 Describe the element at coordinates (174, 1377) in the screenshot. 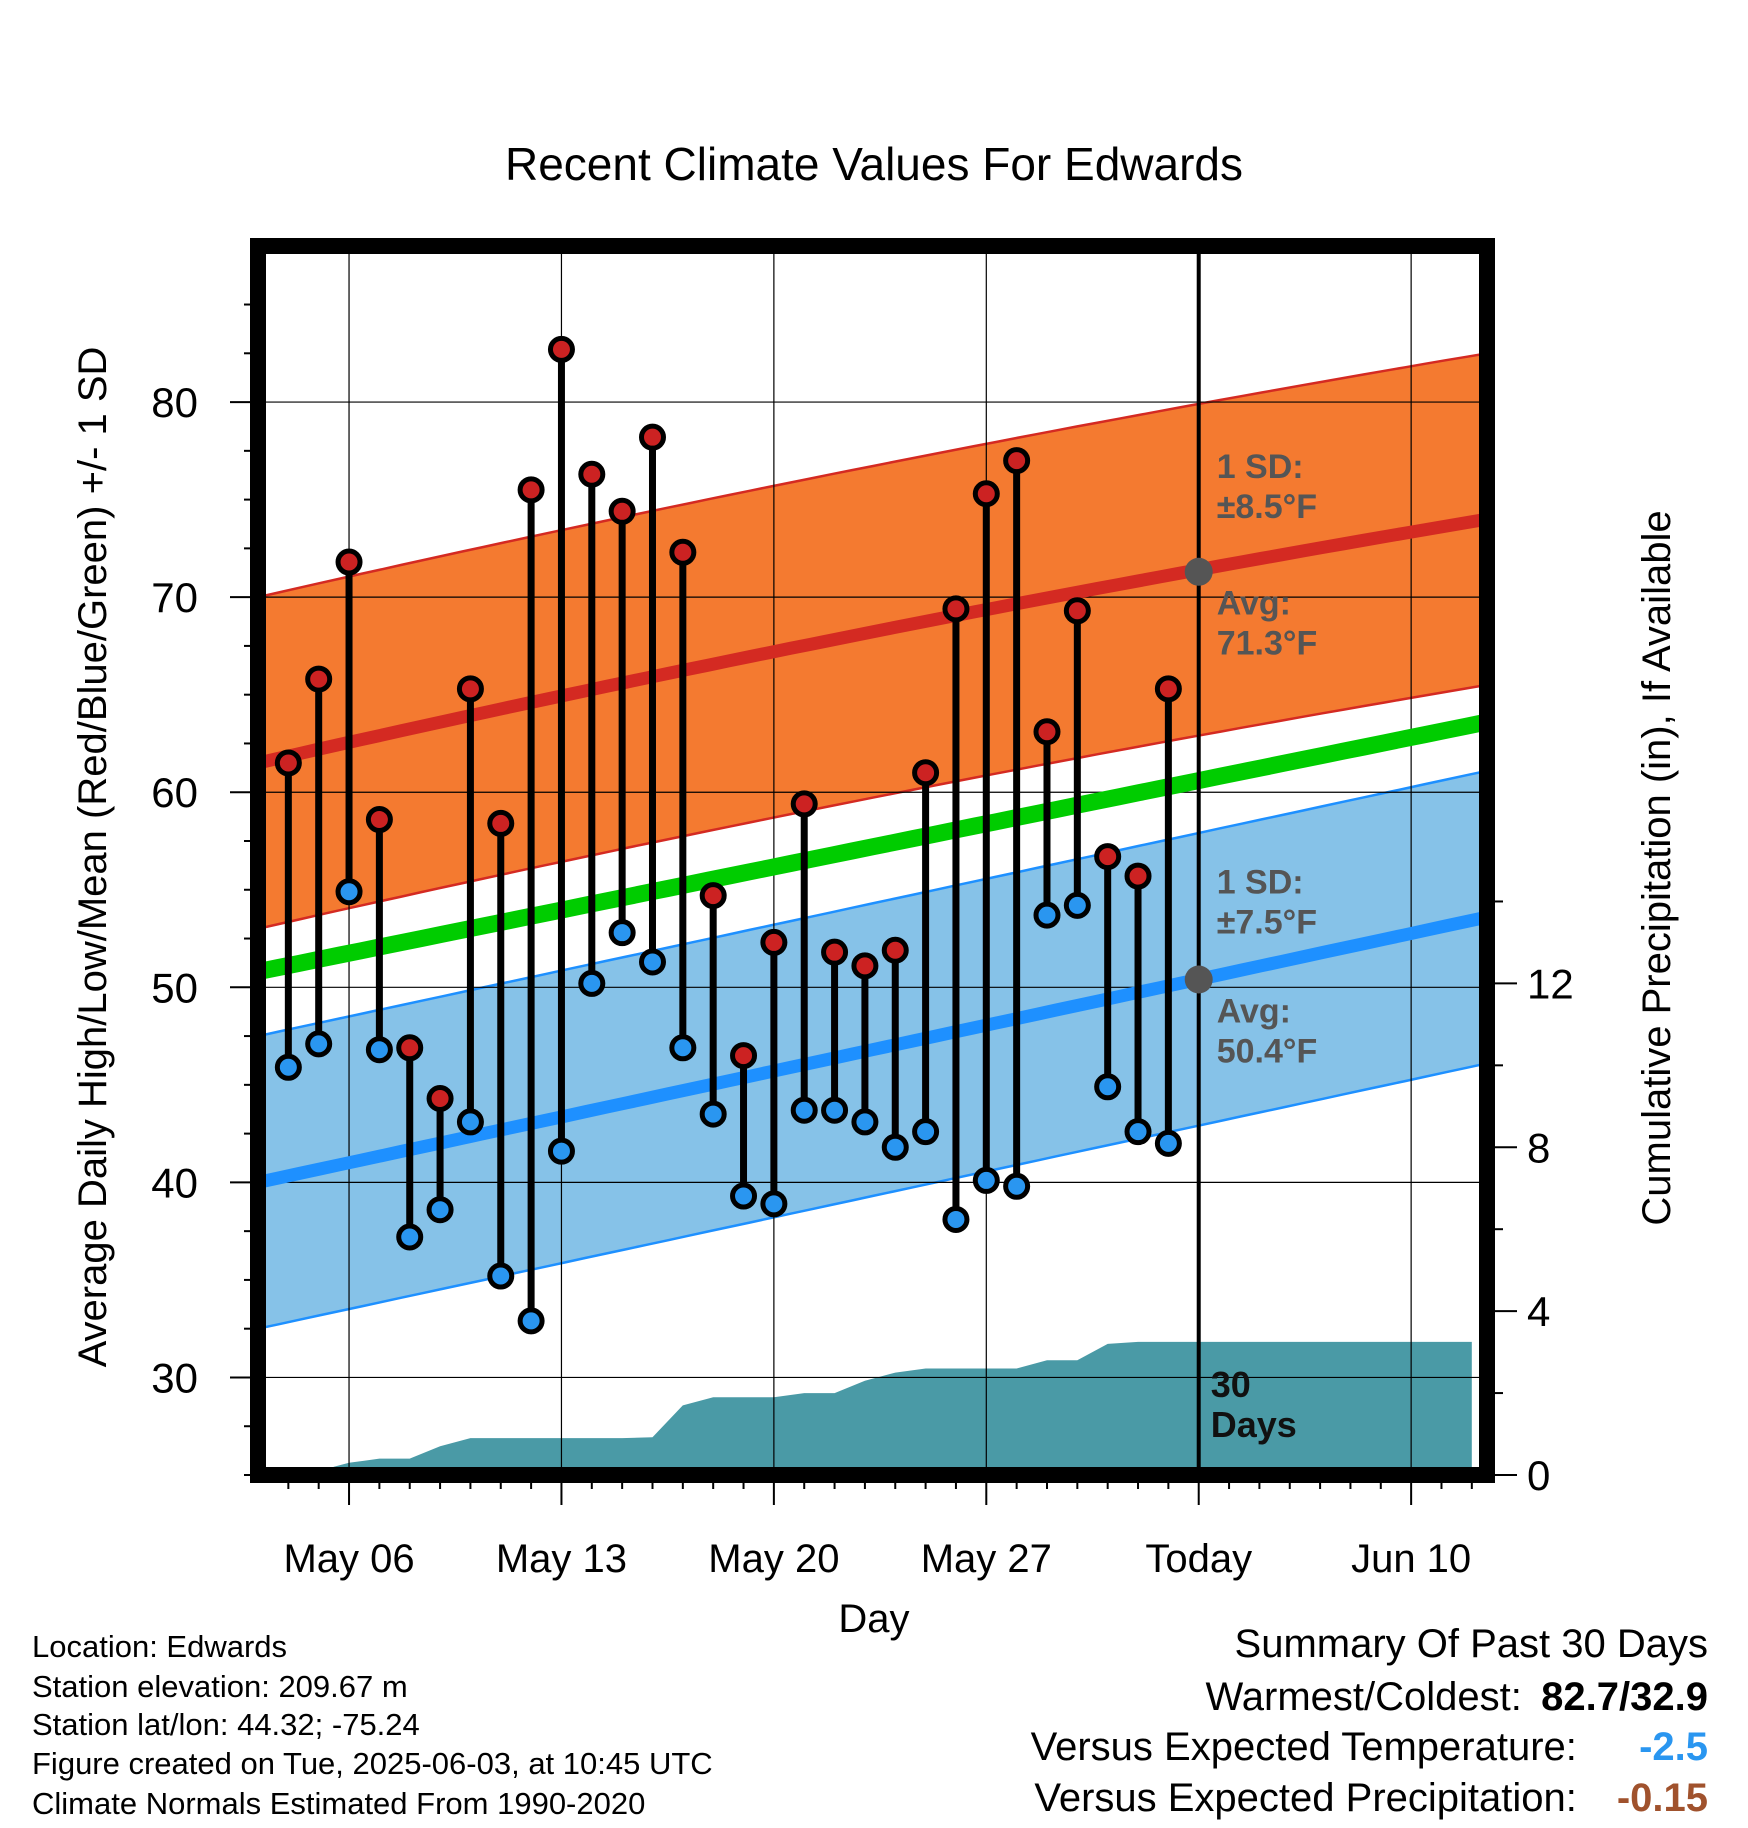

I see `y-tick-label: 30` at that location.